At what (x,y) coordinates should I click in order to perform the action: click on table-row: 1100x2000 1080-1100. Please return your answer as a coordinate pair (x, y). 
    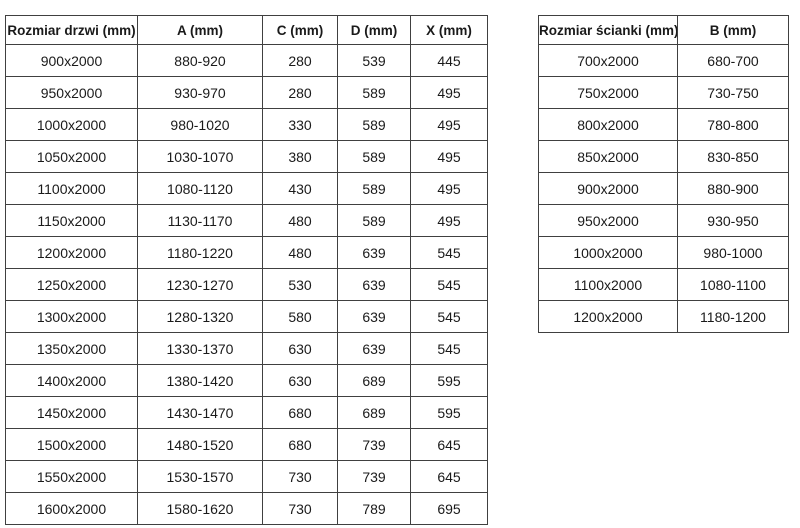
    Looking at the image, I should click on (663, 284).